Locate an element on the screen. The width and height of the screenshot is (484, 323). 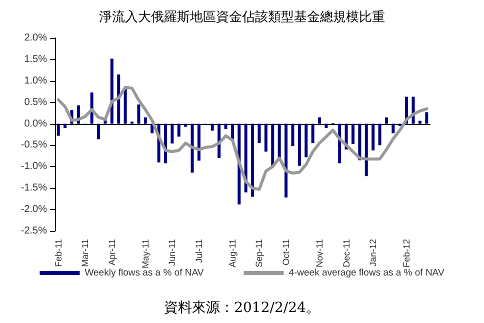
y-tick-label: 0.0% is located at coordinates (36, 124).